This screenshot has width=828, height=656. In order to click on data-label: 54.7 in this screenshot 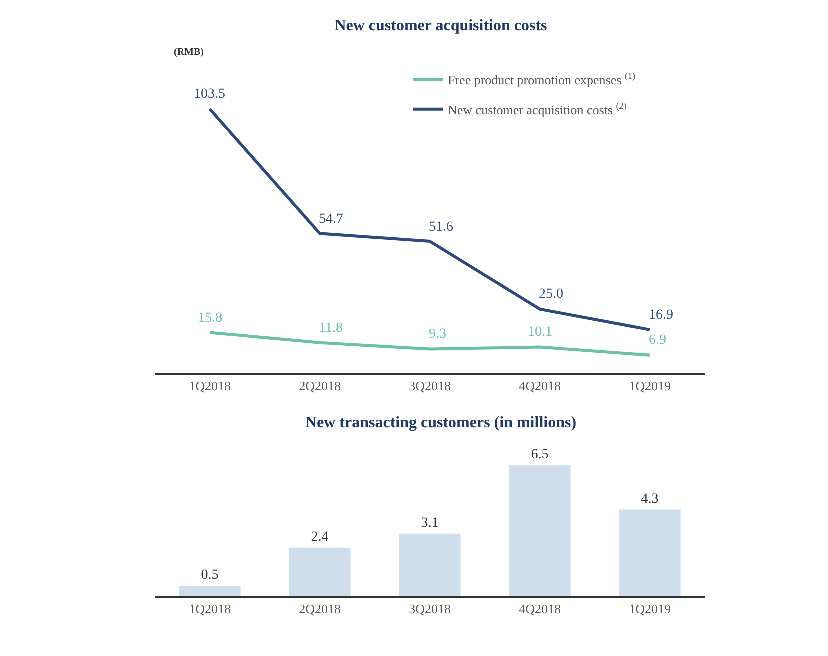, I will do `click(331, 219)`.